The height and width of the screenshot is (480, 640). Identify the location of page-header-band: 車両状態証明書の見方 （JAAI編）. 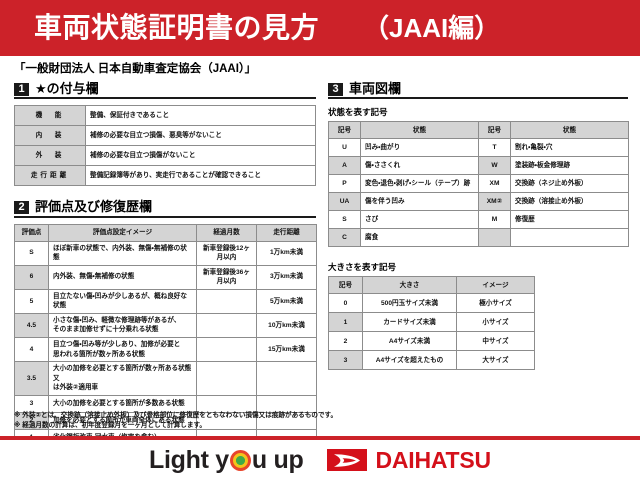
(320, 28).